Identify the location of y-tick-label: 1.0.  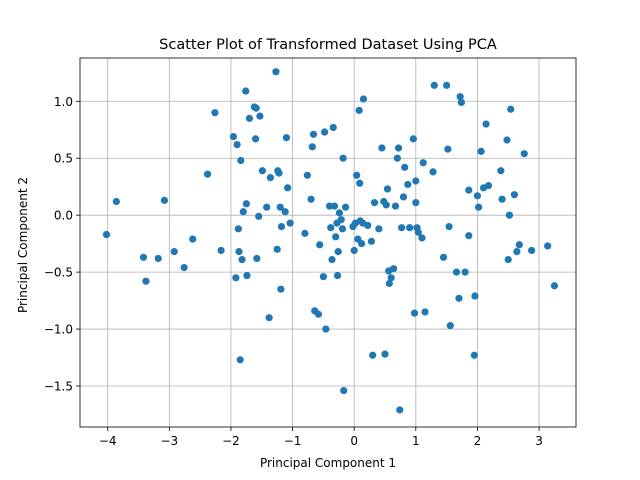
(63, 102).